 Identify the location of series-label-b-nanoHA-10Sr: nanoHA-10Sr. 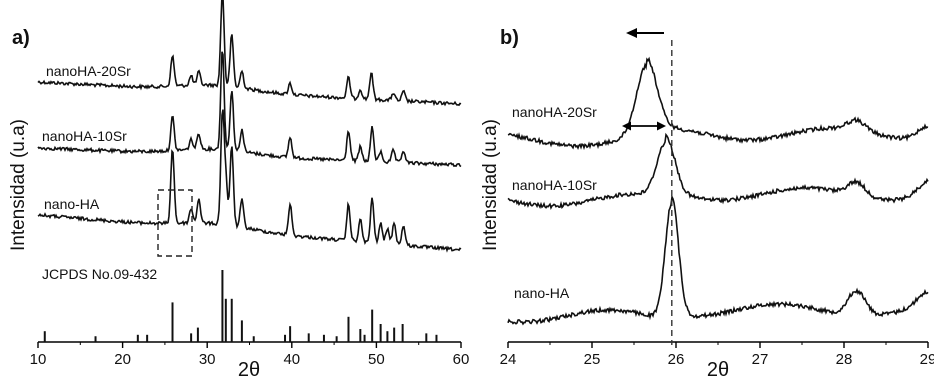
(554, 185).